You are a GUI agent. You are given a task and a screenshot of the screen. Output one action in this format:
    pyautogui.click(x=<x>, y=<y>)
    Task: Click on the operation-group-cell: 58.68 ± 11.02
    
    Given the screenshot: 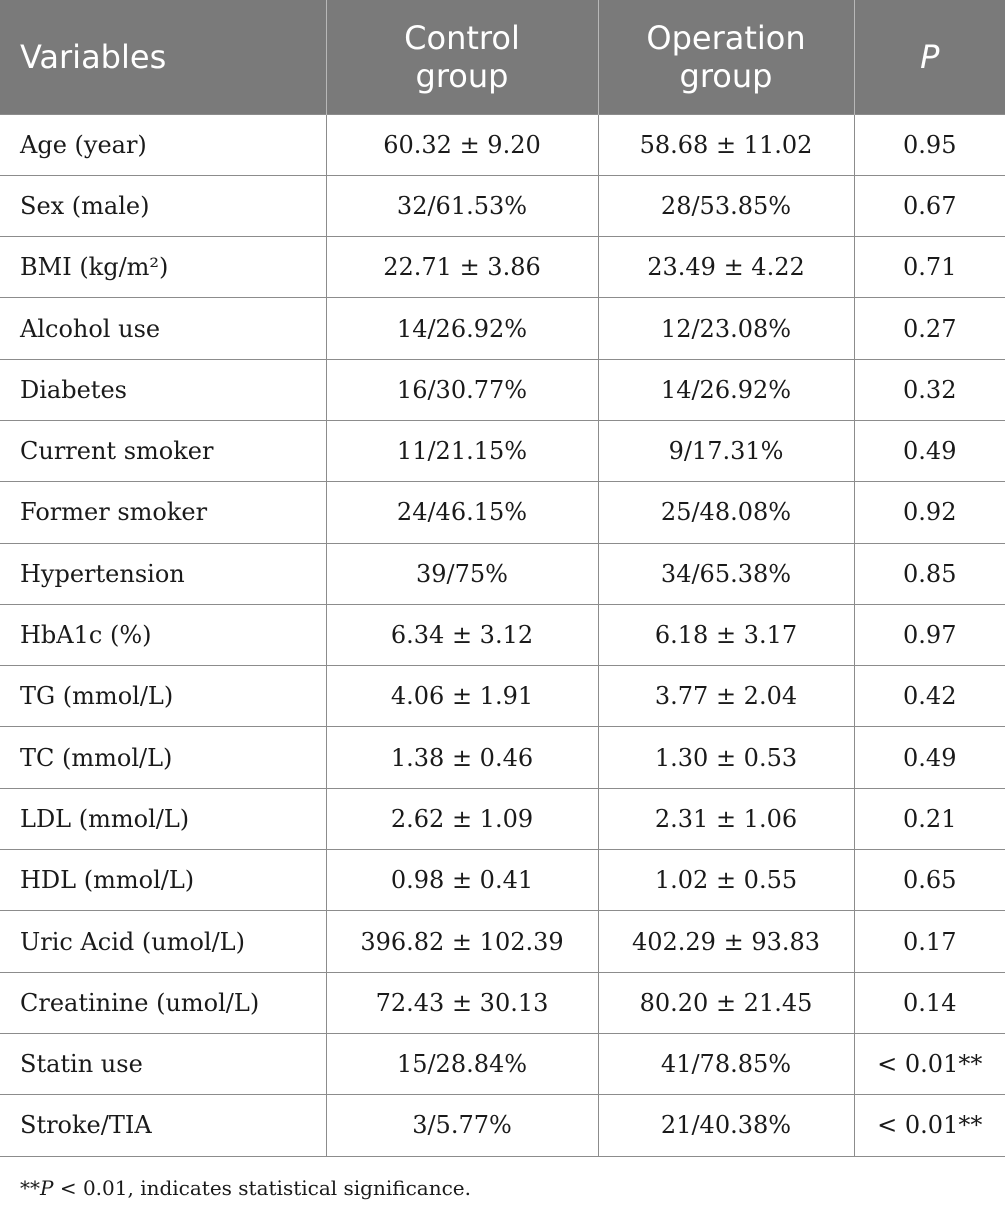 What is the action you would take?
    pyautogui.click(x=726, y=144)
    